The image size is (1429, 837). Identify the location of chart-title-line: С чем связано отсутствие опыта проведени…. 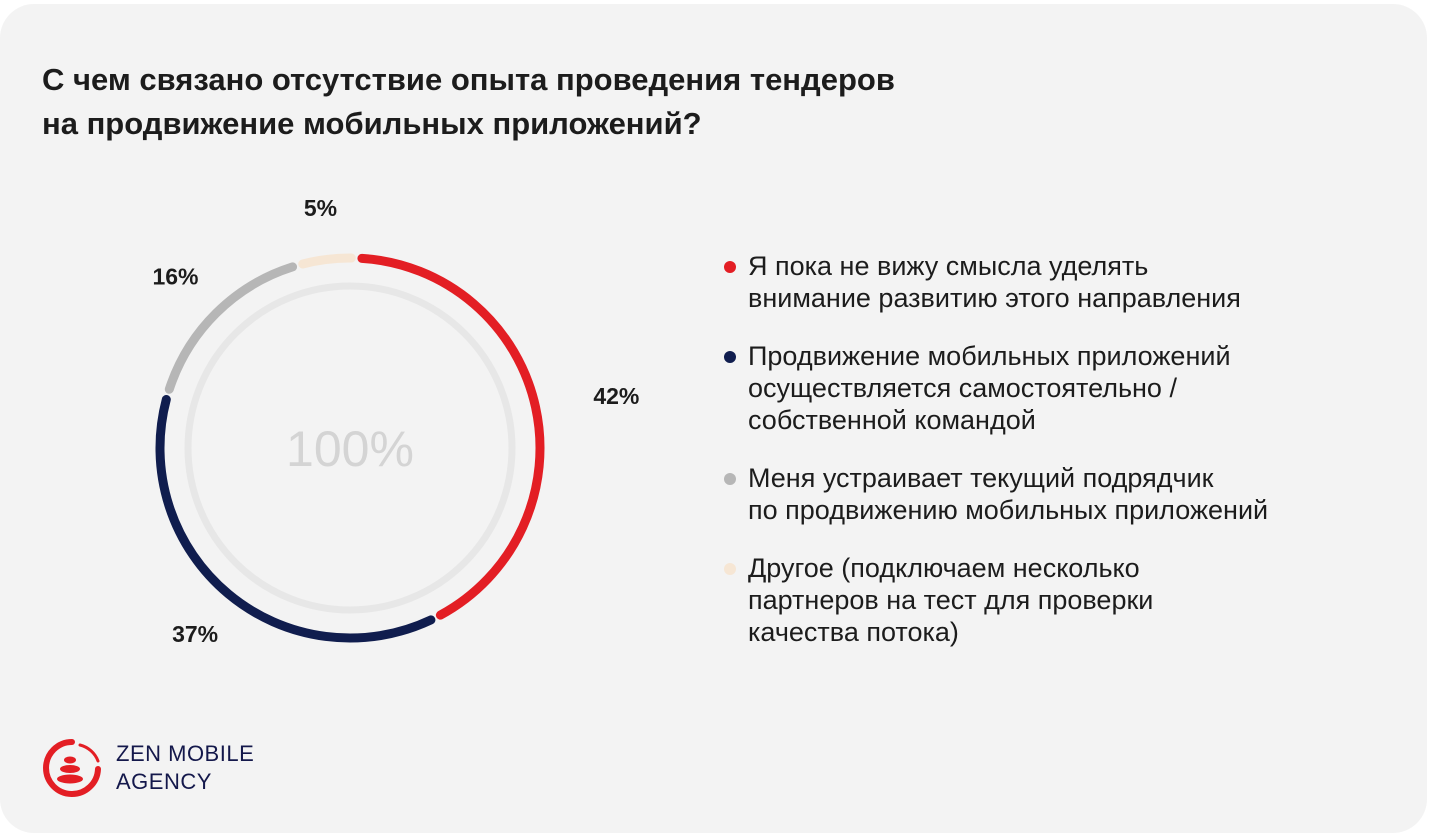
(468, 79).